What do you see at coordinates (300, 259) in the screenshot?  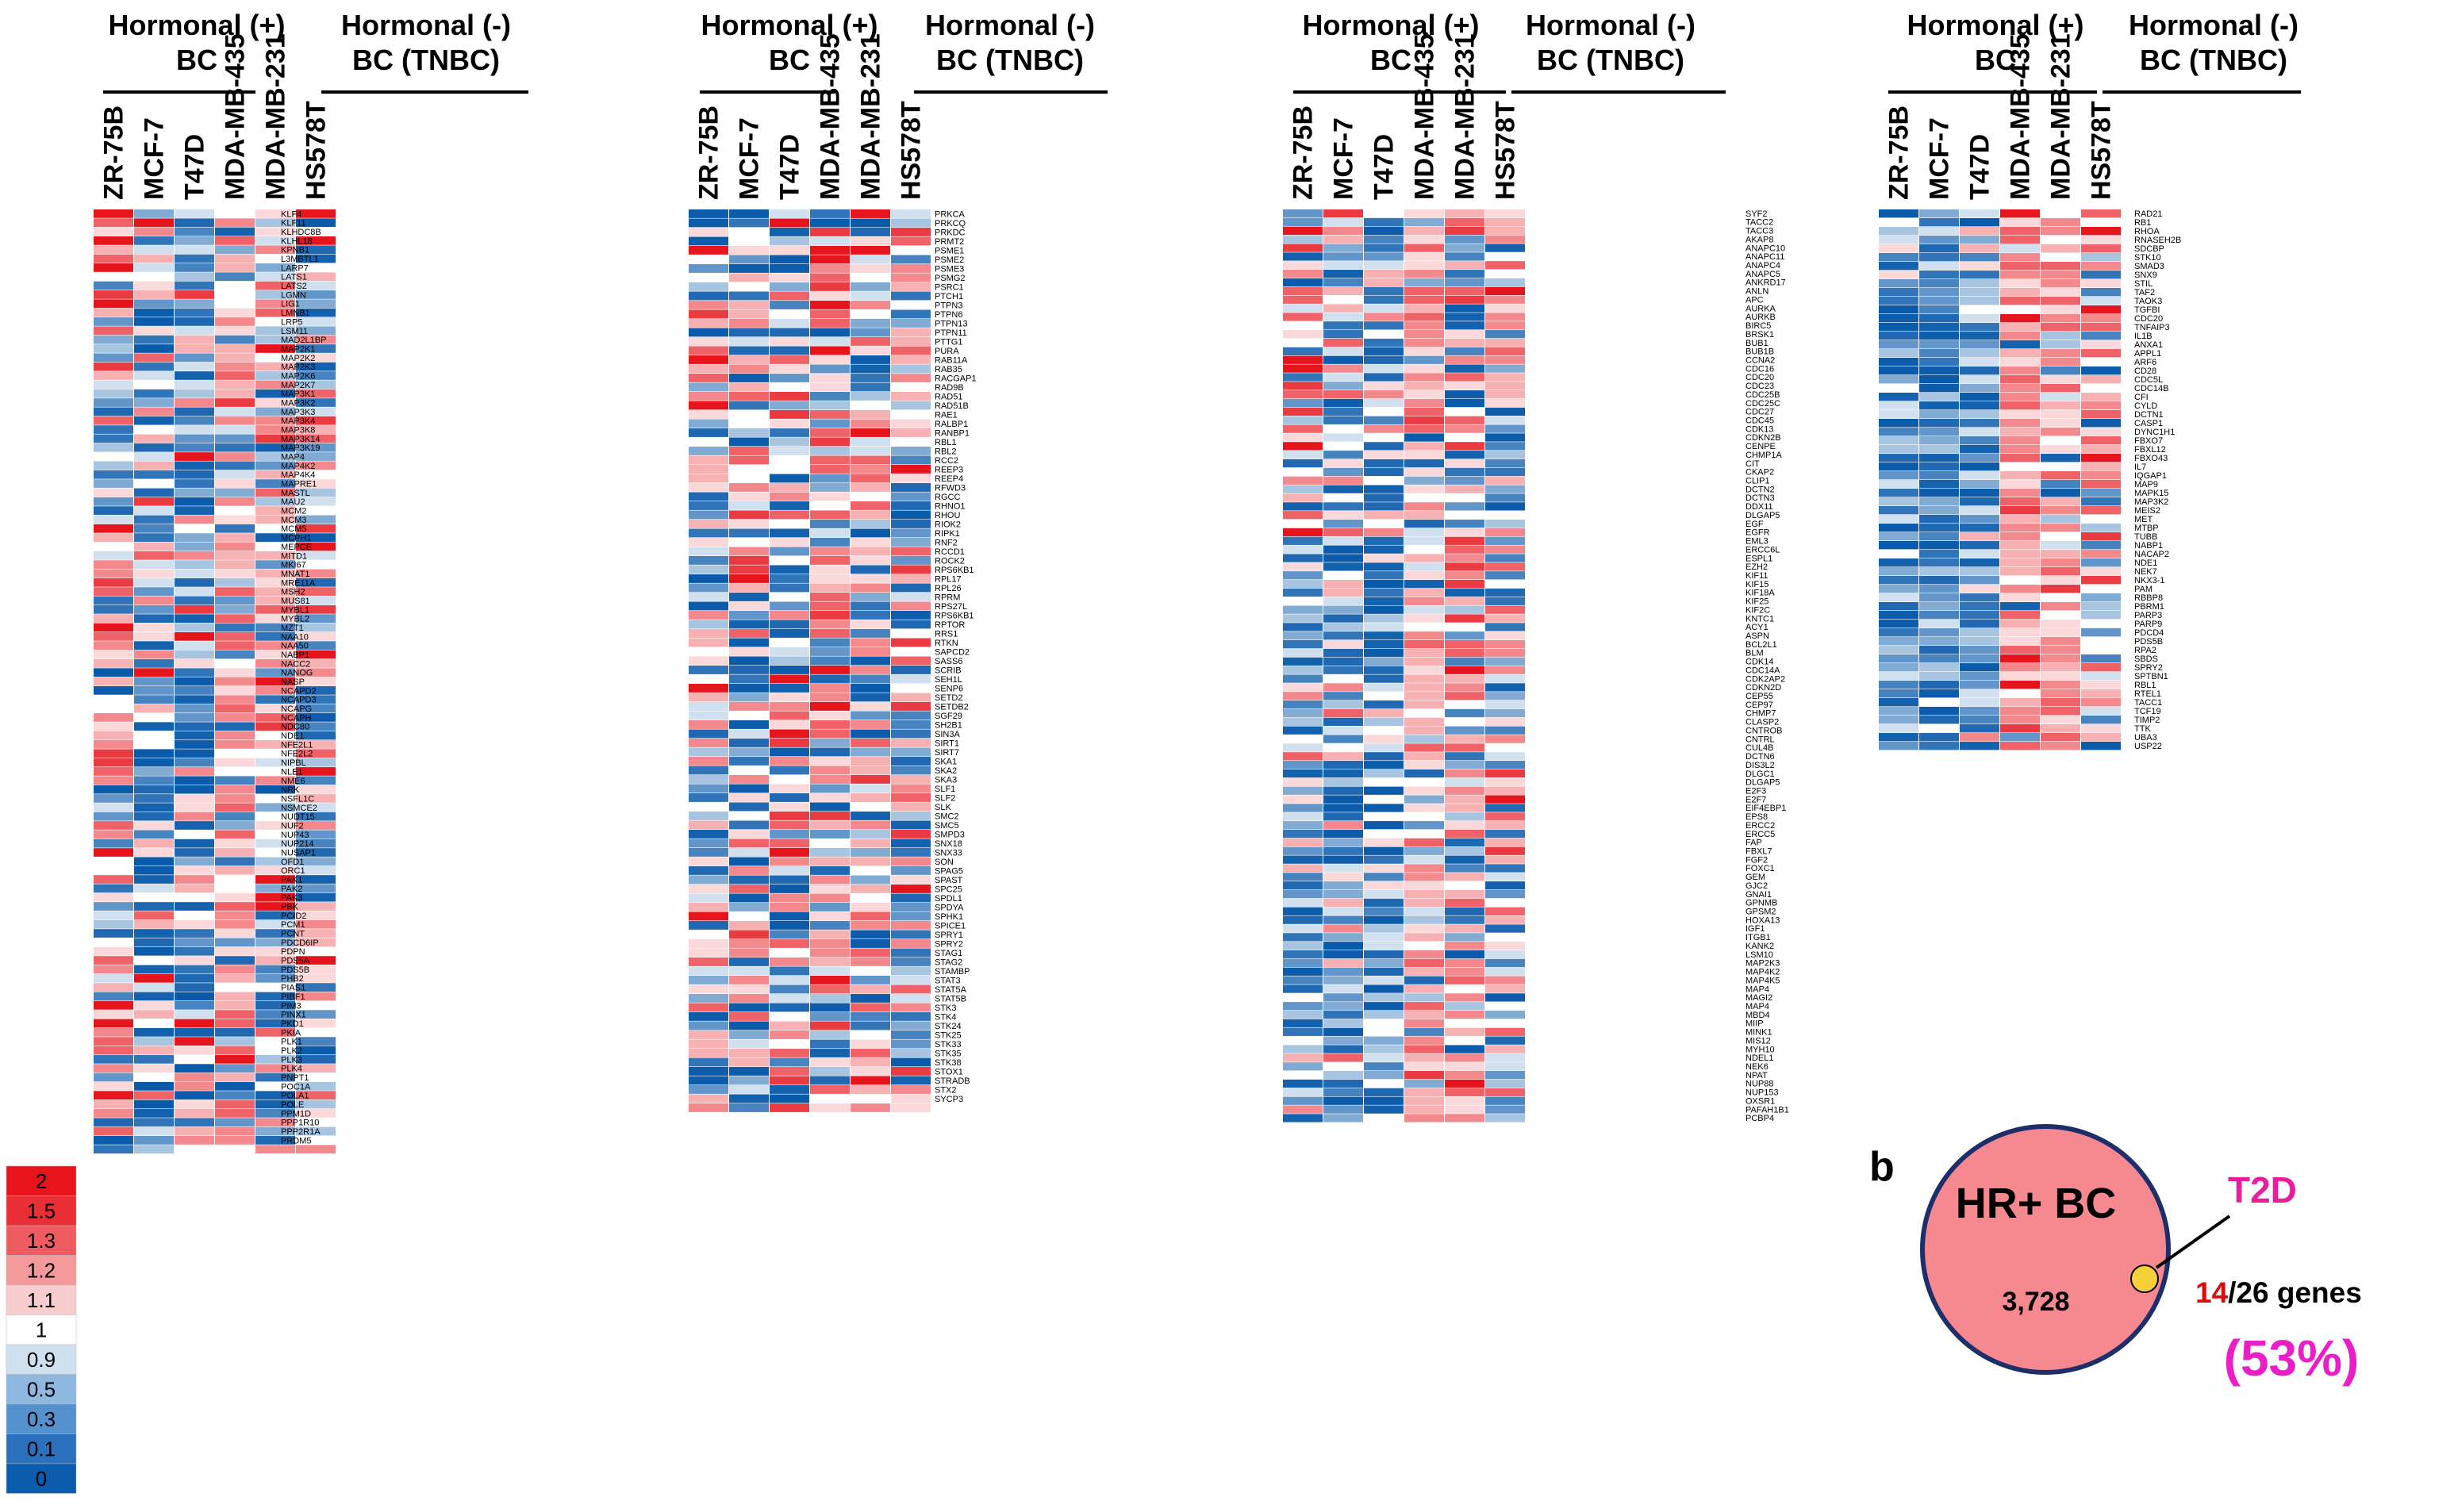 I see `gene-label: L3MBTL1` at bounding box center [300, 259].